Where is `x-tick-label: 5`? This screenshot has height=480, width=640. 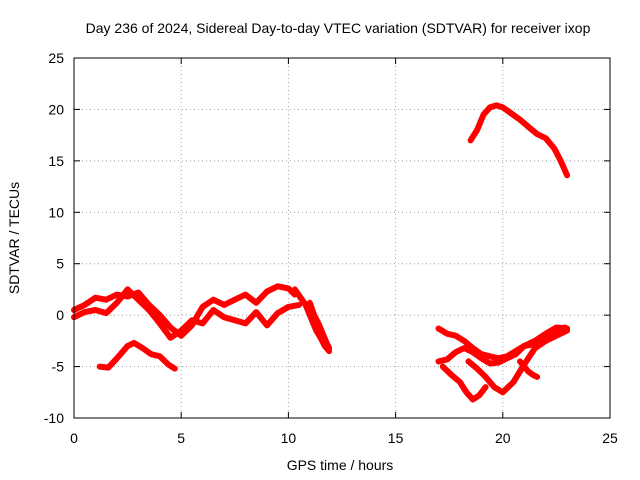 x-tick-label: 5 is located at coordinates (181, 438).